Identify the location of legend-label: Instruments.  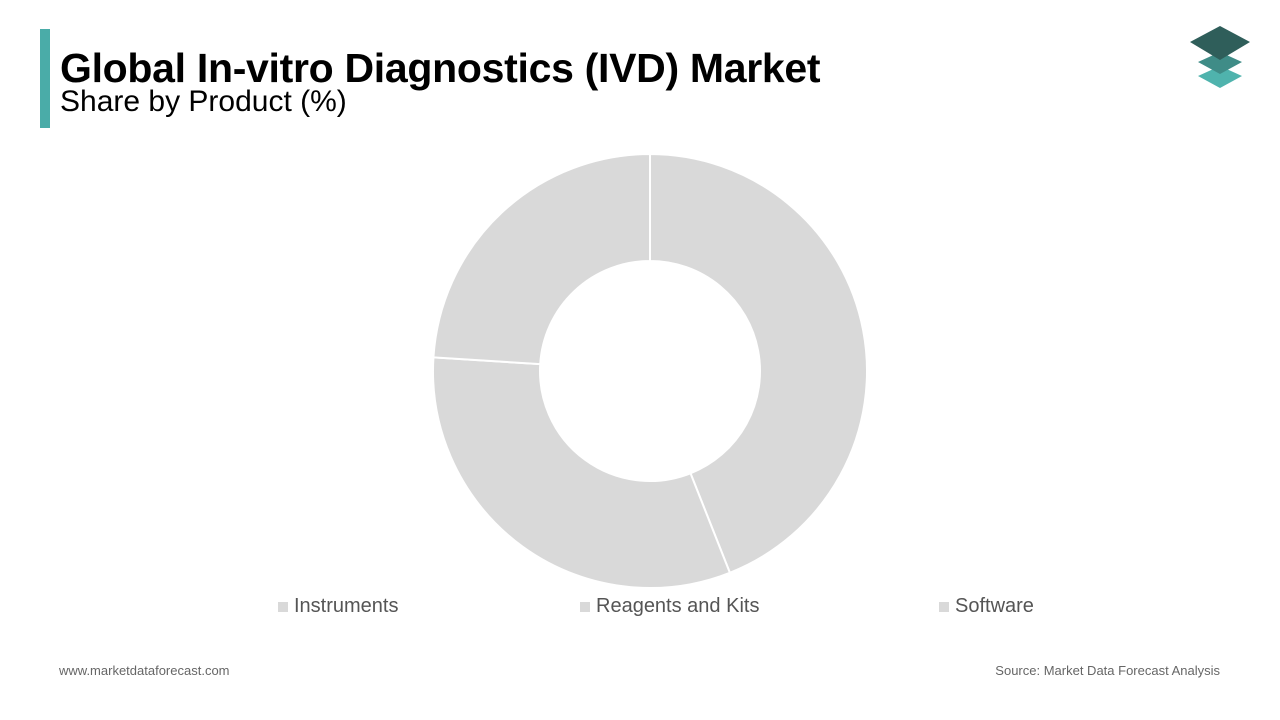
(346, 606).